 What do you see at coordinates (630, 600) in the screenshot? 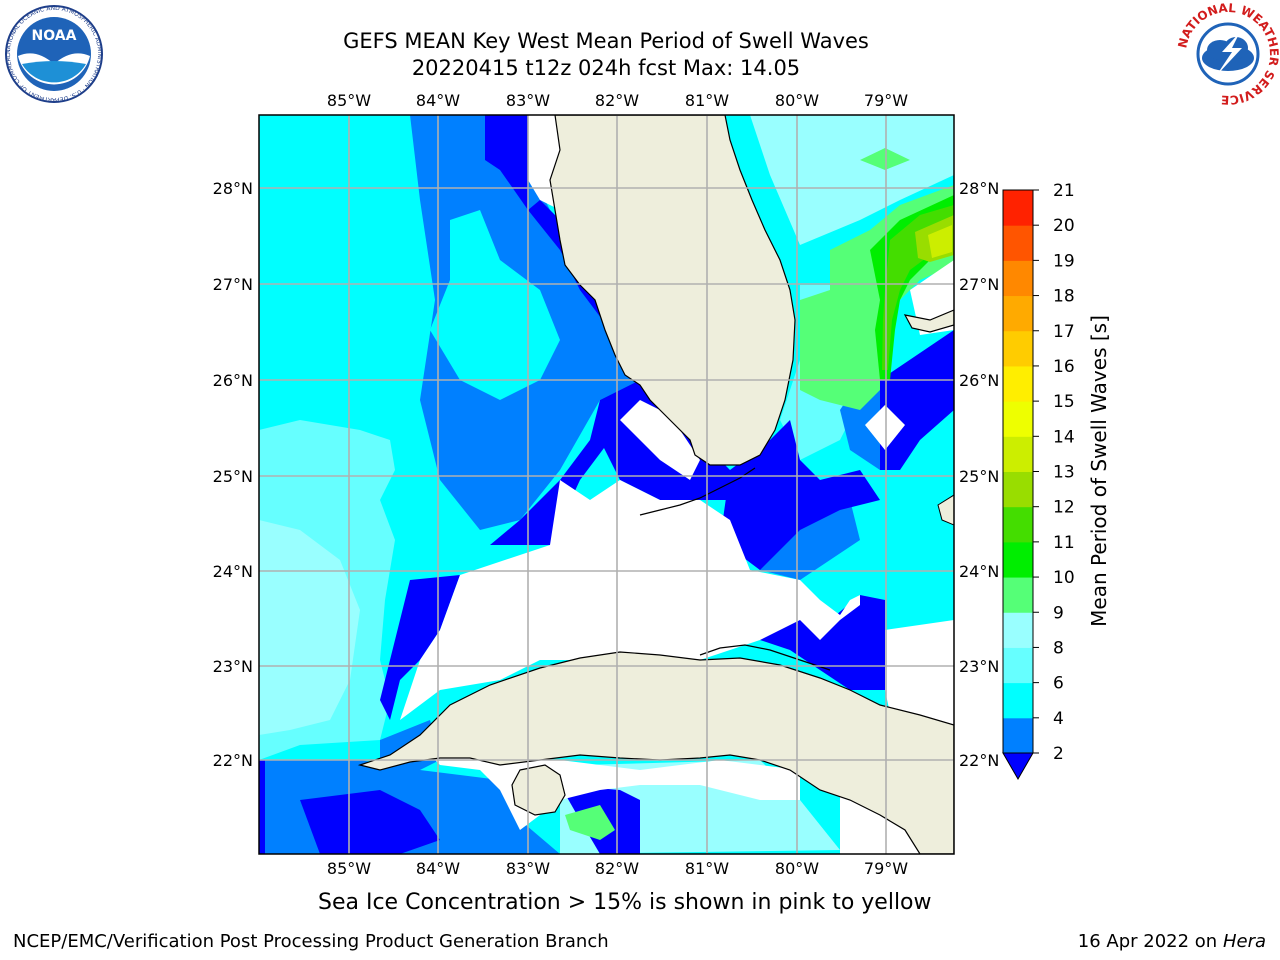
I see `no-data-gulf-south` at bounding box center [630, 600].